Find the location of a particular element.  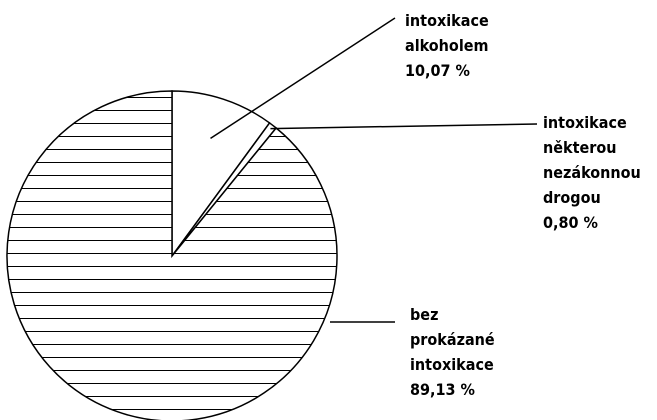

slice-label: bez prokázané intoxikace 89,13 % is located at coordinates (452, 352).